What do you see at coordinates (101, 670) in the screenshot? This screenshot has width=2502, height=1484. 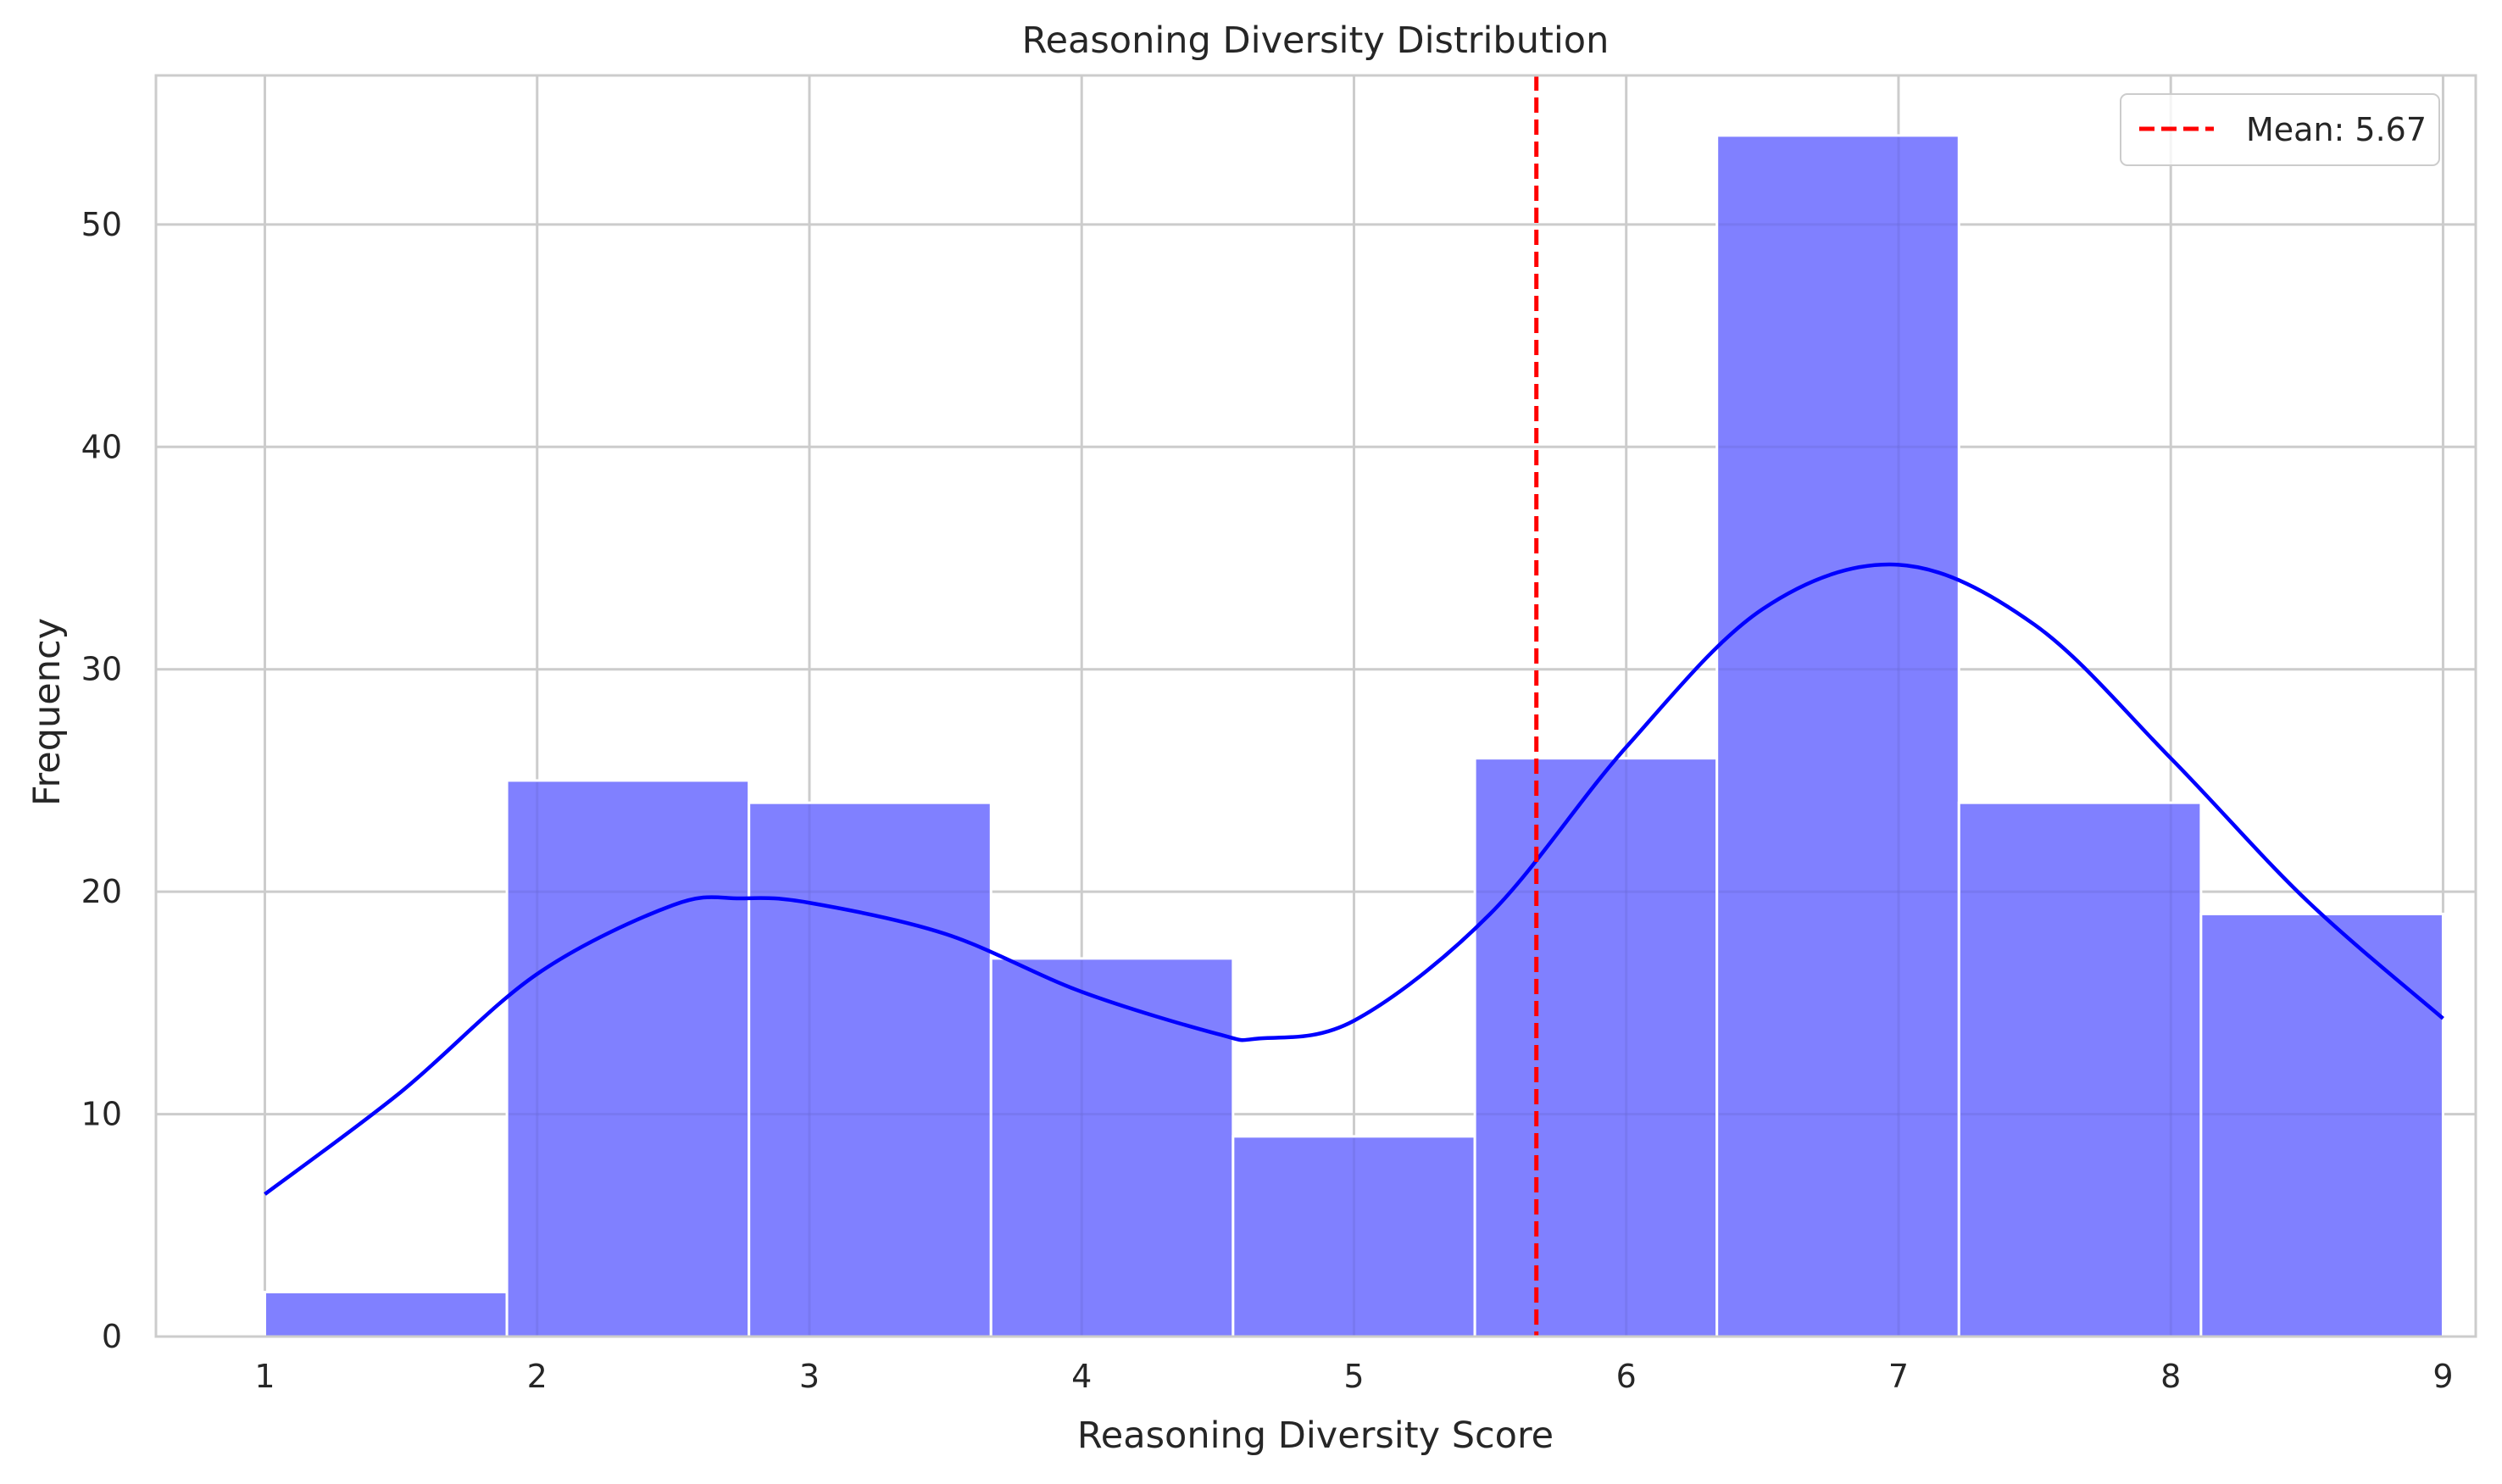 I see `y-tick-label: 30` at bounding box center [101, 670].